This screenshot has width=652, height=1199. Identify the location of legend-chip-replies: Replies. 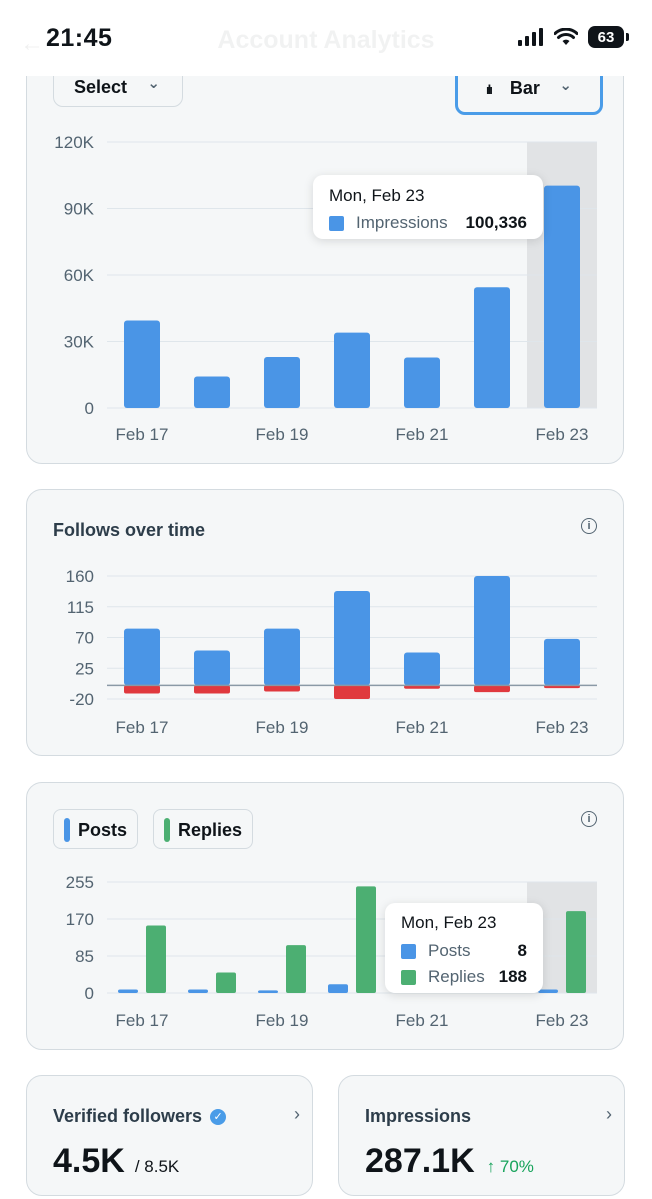
(203, 829).